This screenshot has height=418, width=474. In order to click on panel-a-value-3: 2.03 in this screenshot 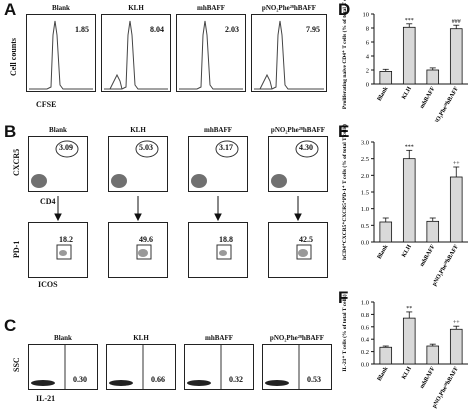, I will do `click(232, 29)`.